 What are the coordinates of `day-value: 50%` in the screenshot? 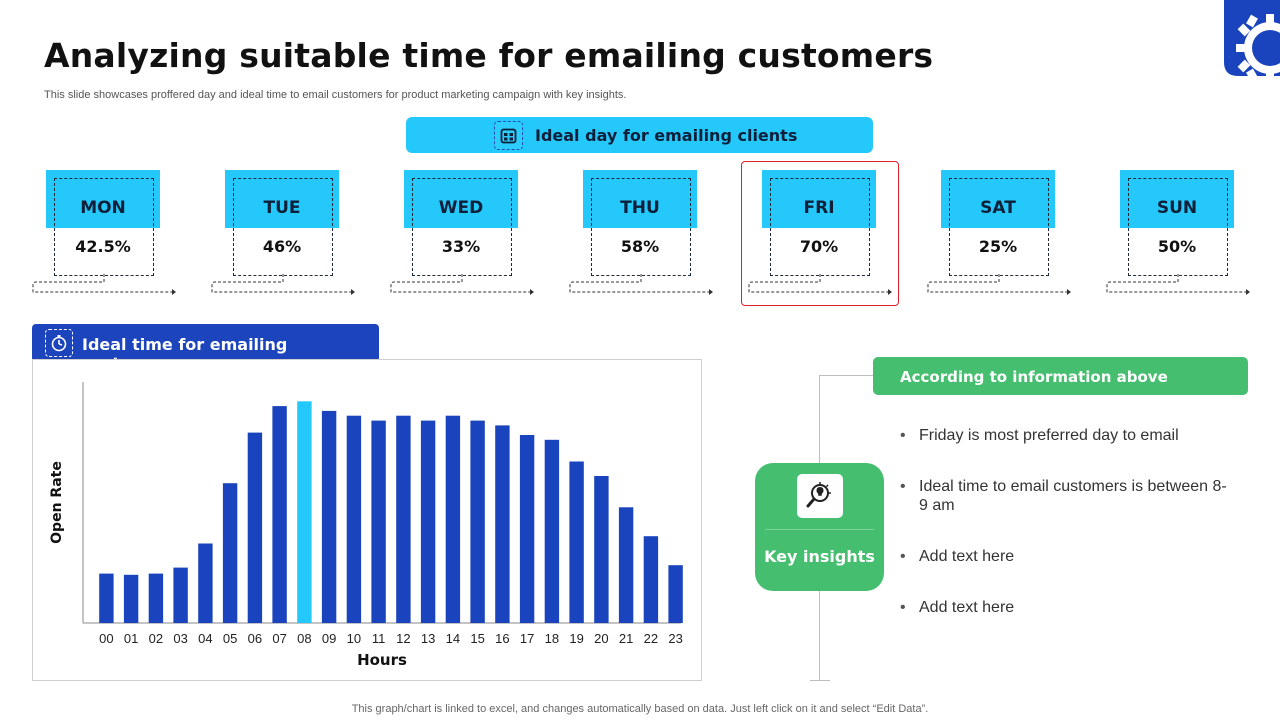 It's located at (1177, 246).